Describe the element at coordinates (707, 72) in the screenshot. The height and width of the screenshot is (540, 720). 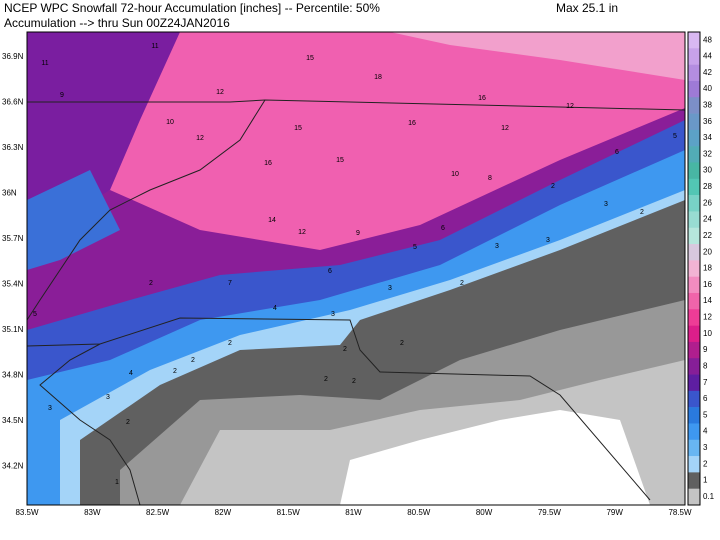
I see `colorbar-label: 42` at that location.